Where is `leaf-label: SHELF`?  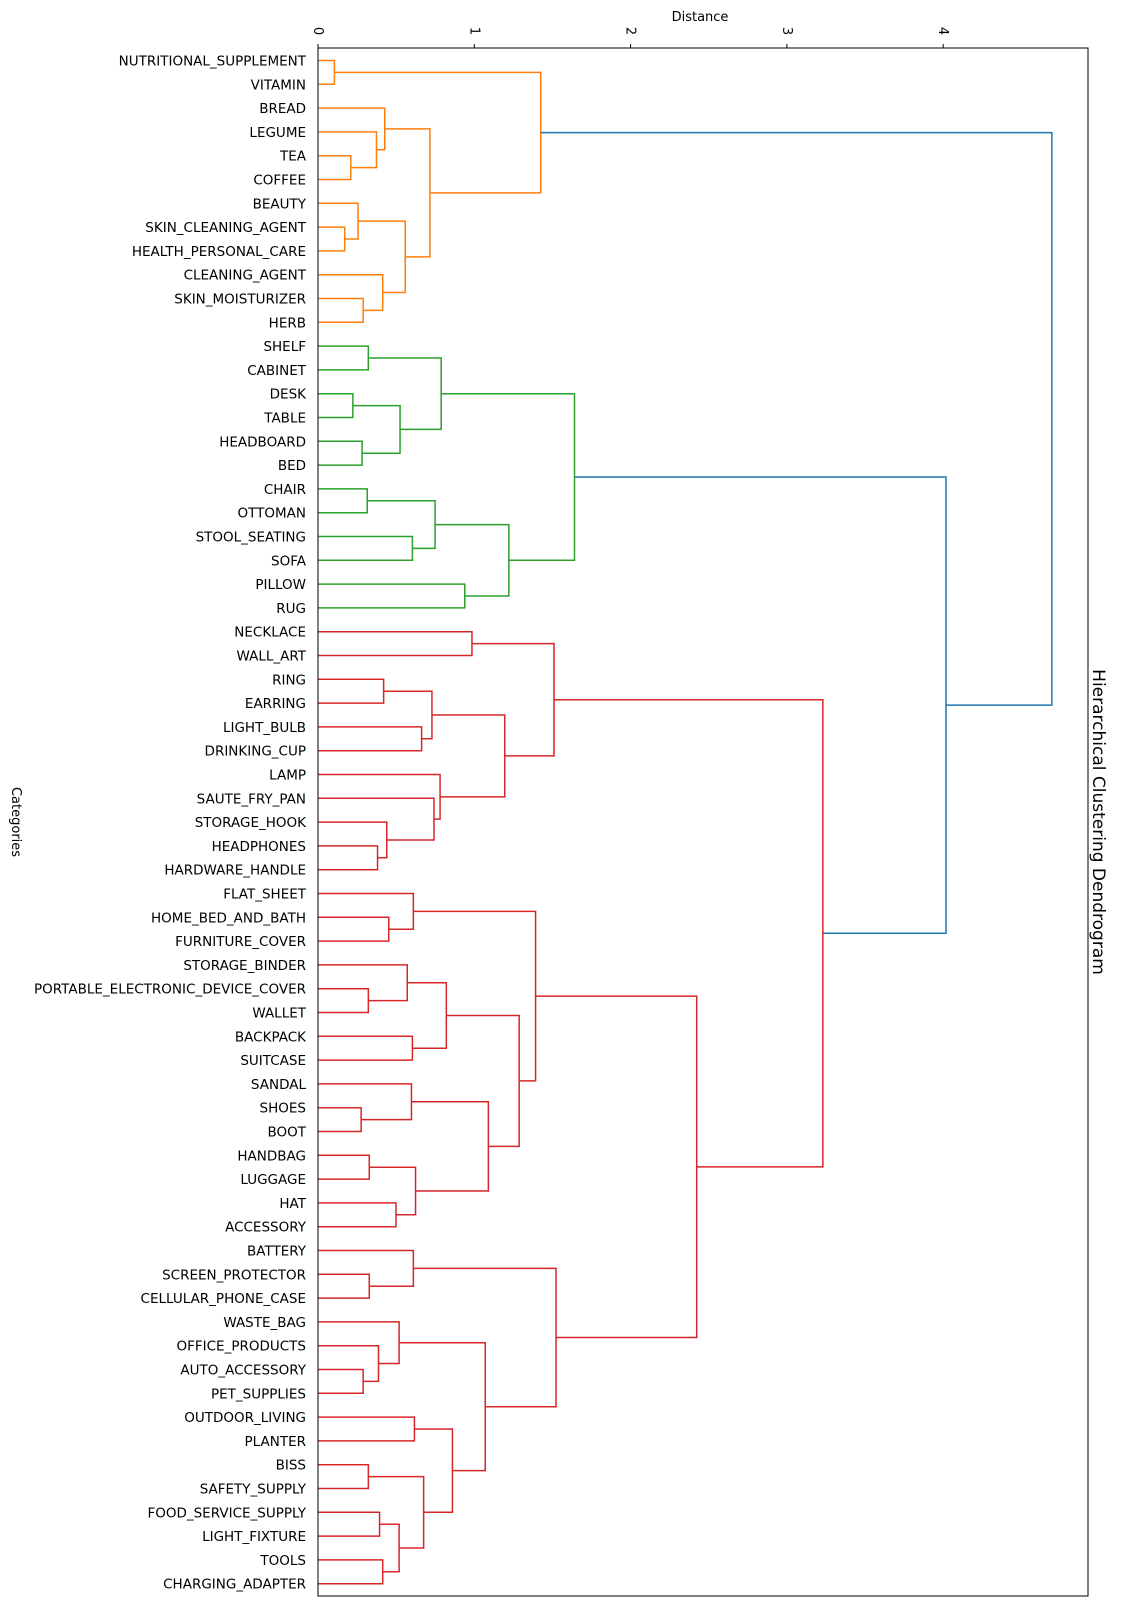
leaf-label: SHELF is located at coordinates (284, 347).